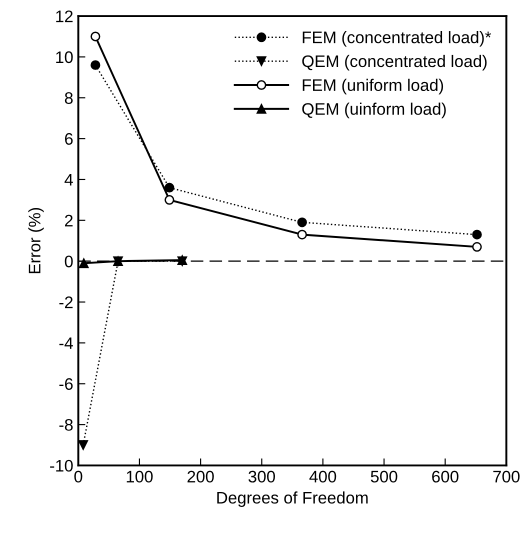  I want to click on y-tick-label: 6, so click(69, 139).